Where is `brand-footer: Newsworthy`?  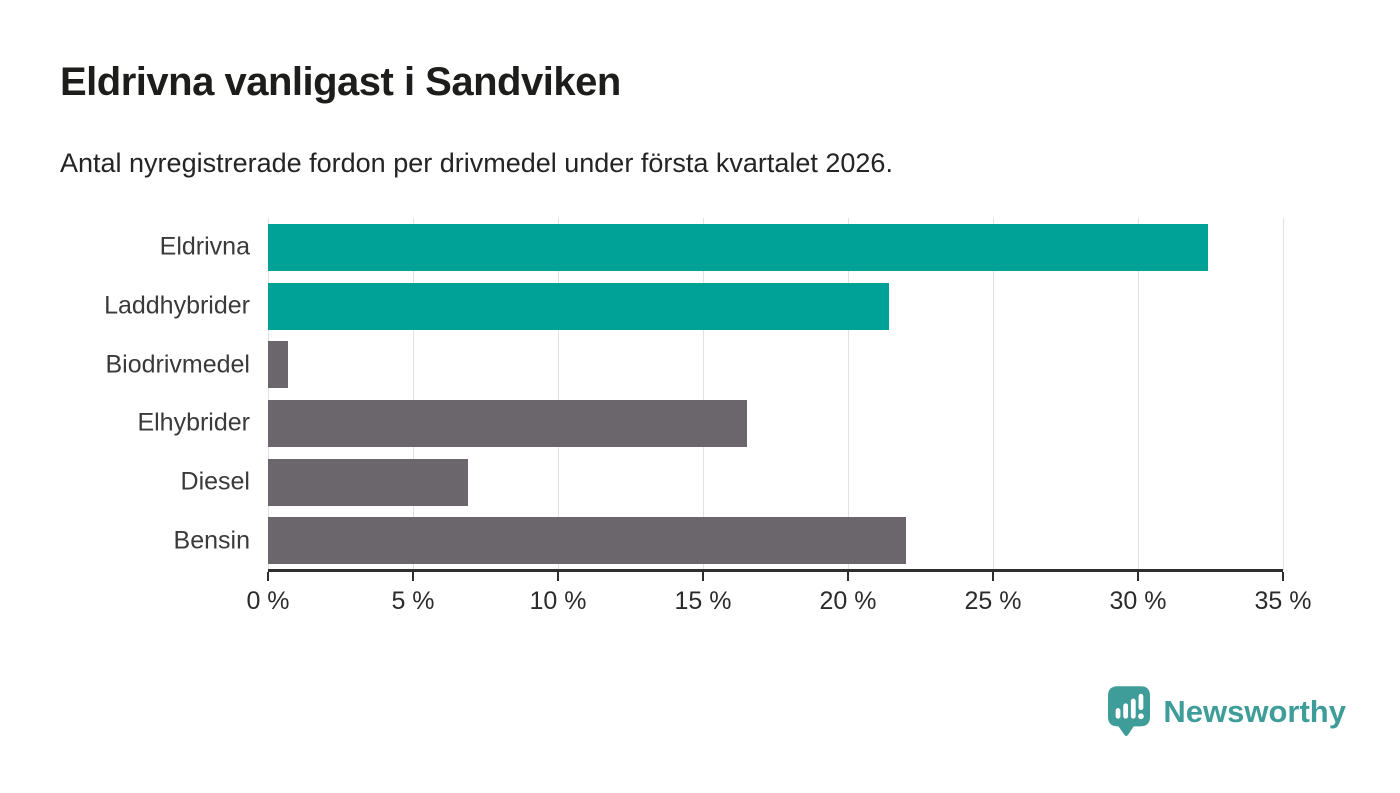 brand-footer: Newsworthy is located at coordinates (1227, 712).